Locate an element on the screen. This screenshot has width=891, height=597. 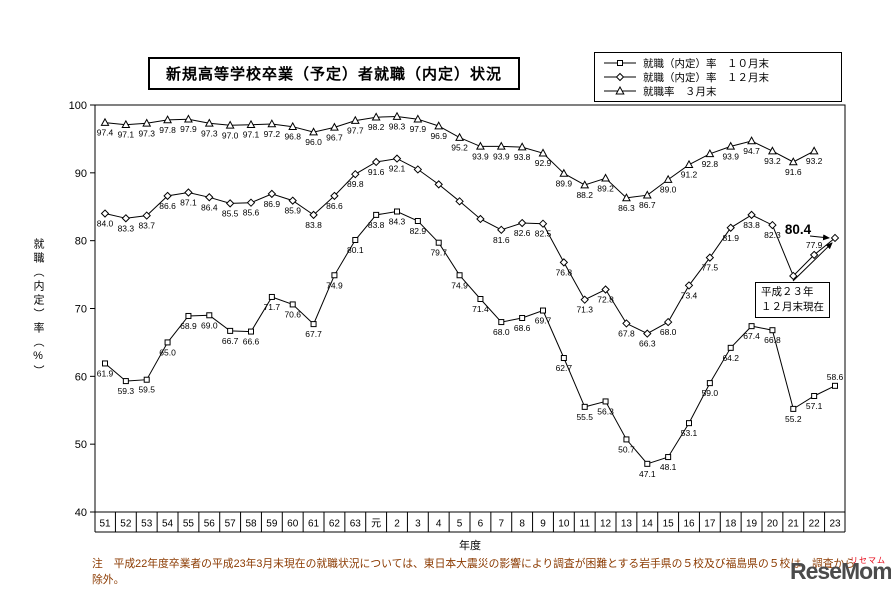
data-label: 68.6 is located at coordinates (522, 328).